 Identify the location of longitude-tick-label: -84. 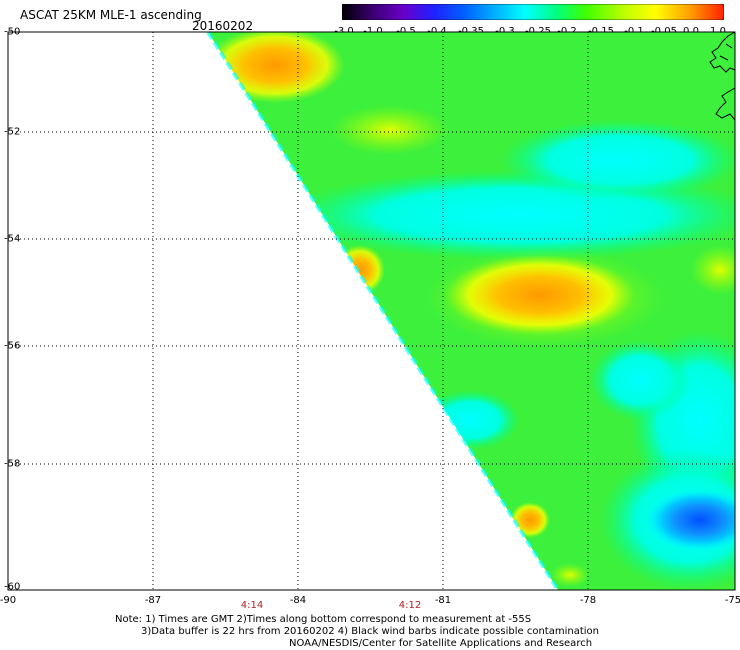
(298, 600).